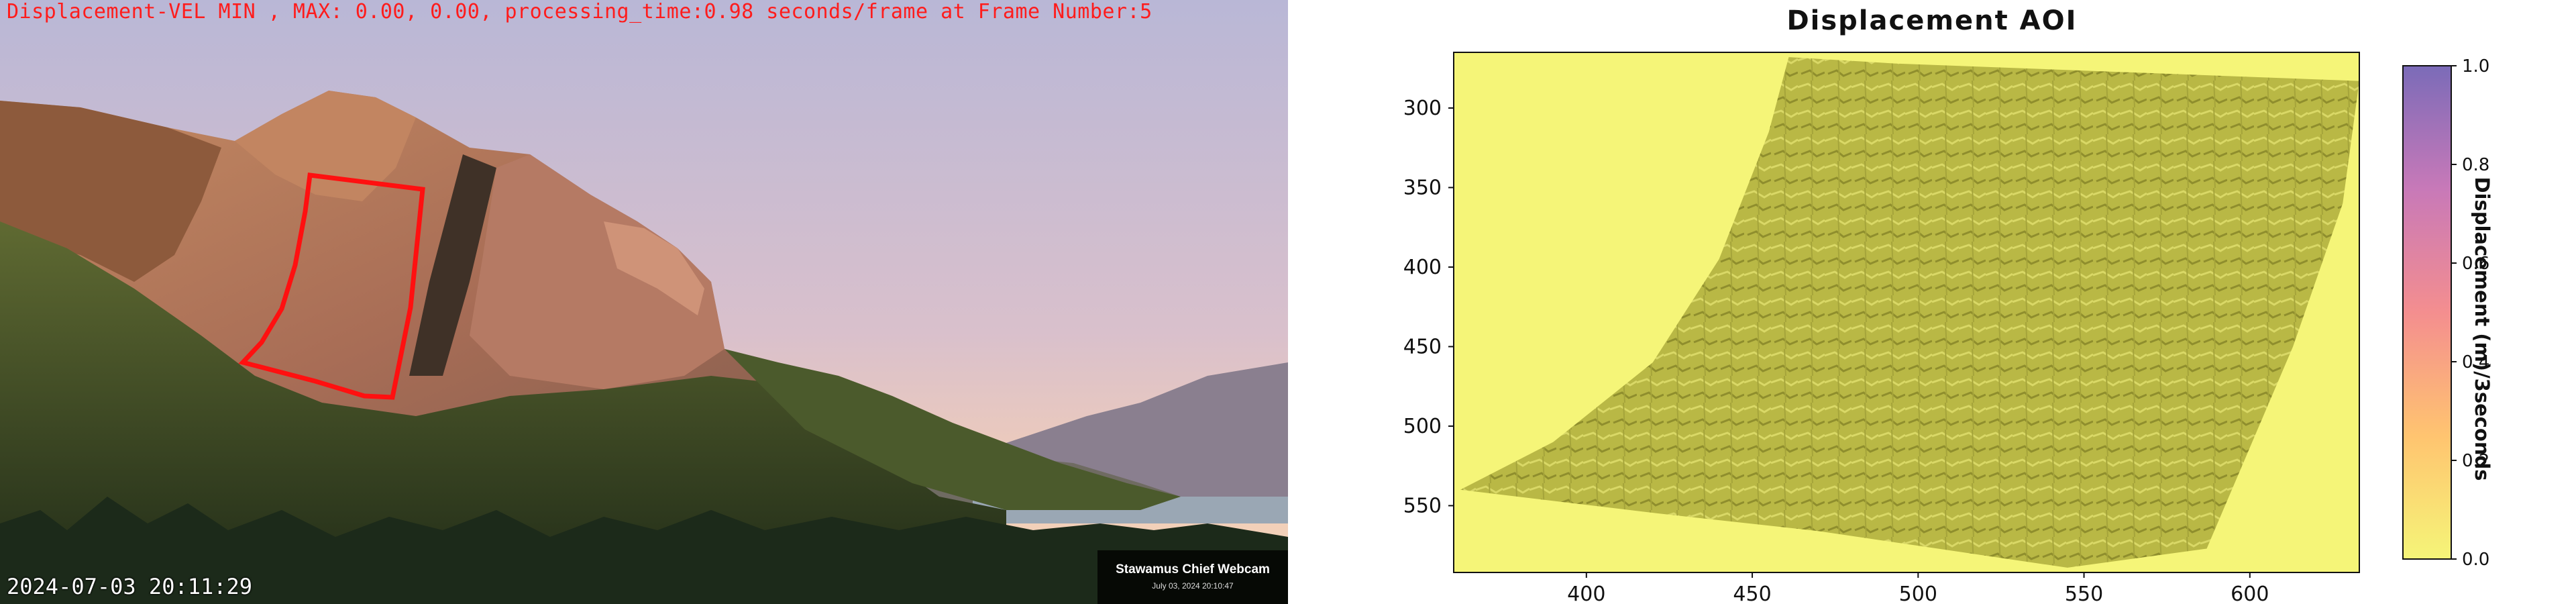  Describe the element at coordinates (1752, 593) in the screenshot. I see `x-tick-label: 450` at that location.